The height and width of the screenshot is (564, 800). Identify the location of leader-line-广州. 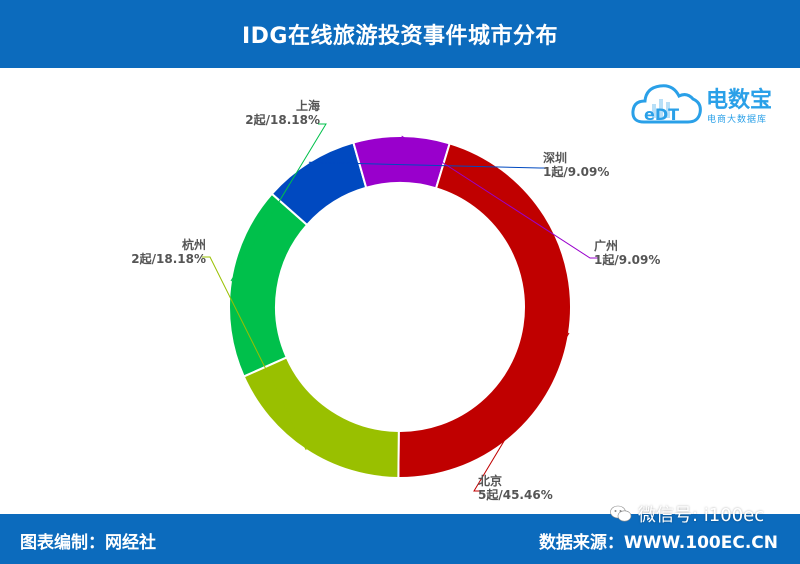
(499, 197).